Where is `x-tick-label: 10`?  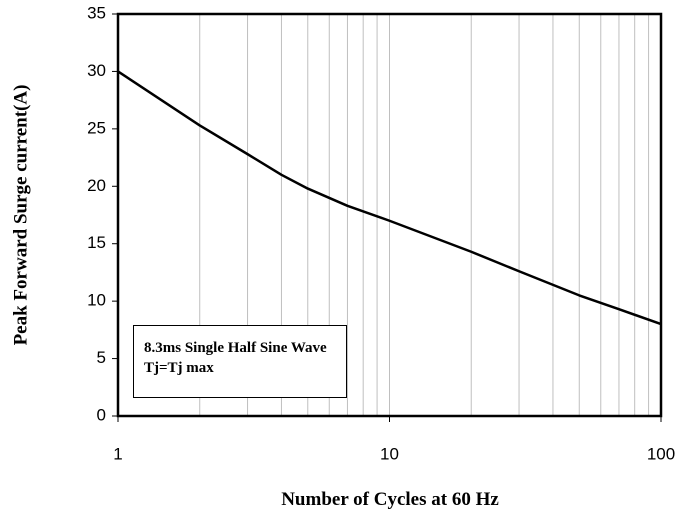
x-tick-label: 10 is located at coordinates (389, 453).